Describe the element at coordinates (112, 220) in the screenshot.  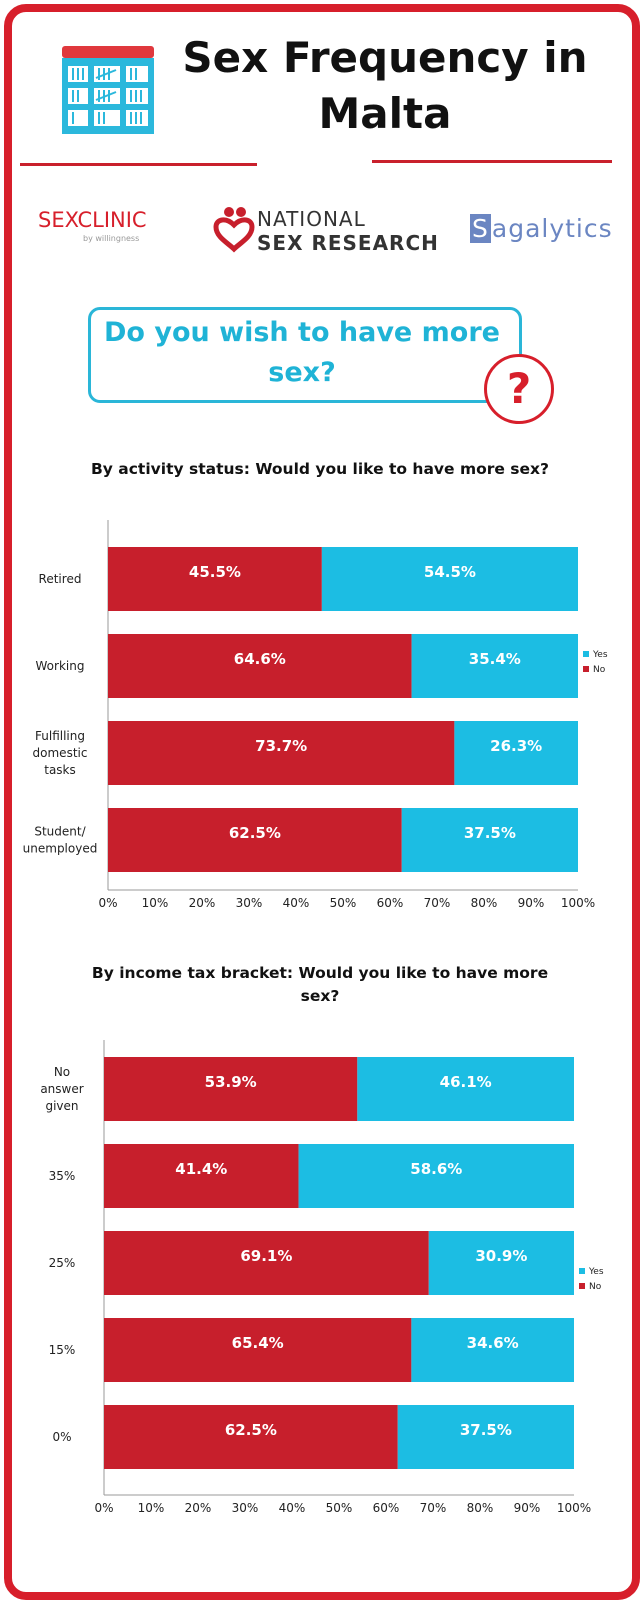
I see `sexclinic-logo-thin: CLINIC` at that location.